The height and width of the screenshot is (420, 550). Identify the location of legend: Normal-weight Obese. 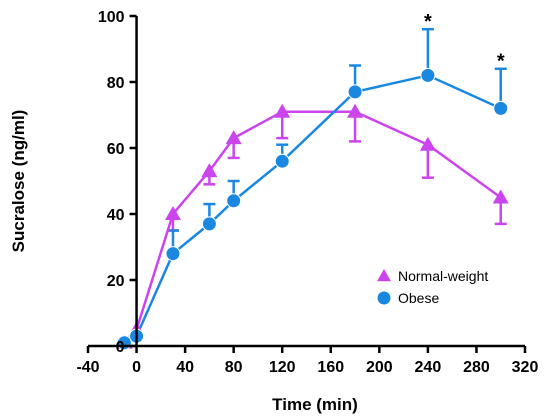
(432, 287).